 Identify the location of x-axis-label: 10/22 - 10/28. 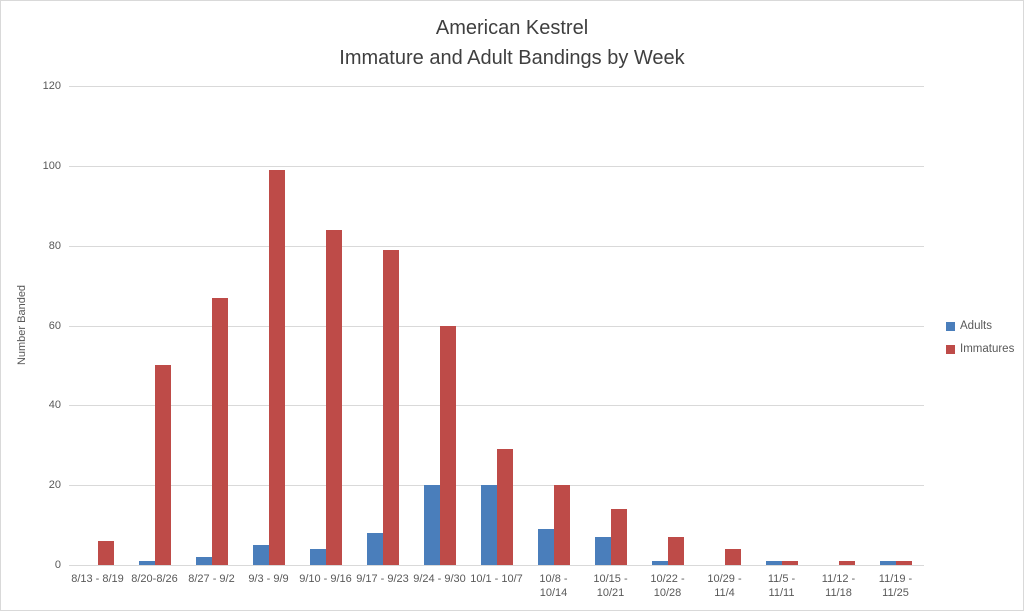
(667, 586).